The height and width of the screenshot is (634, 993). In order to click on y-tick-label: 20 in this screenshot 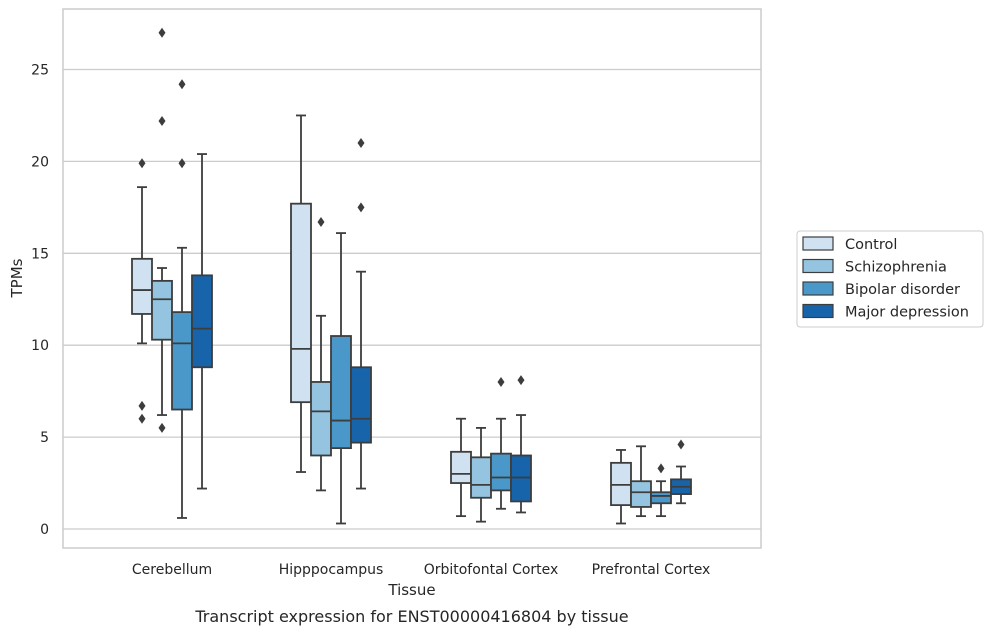, I will do `click(40, 162)`.